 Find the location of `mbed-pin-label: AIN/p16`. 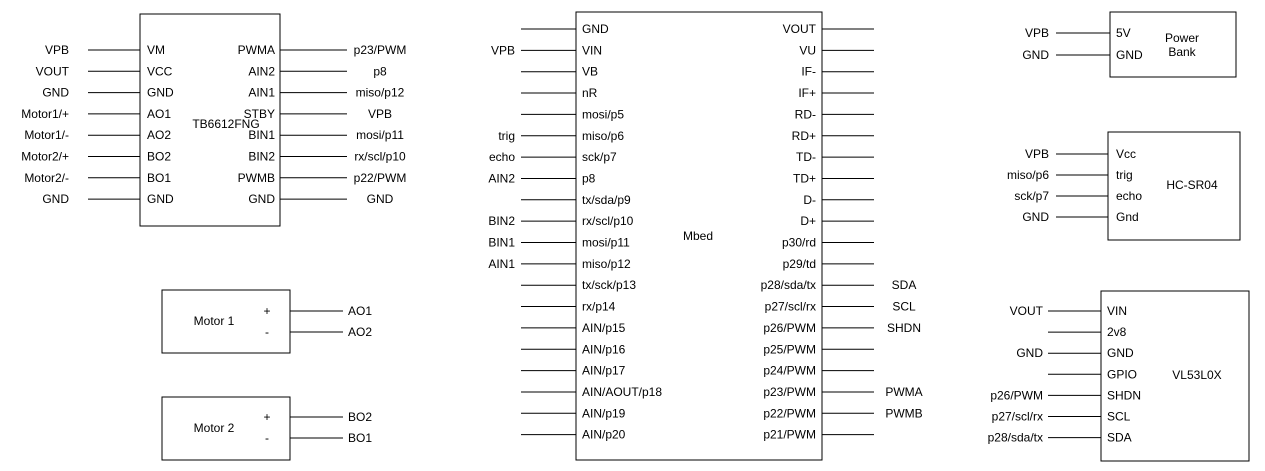

mbed-pin-label: AIN/p16 is located at coordinates (604, 349).